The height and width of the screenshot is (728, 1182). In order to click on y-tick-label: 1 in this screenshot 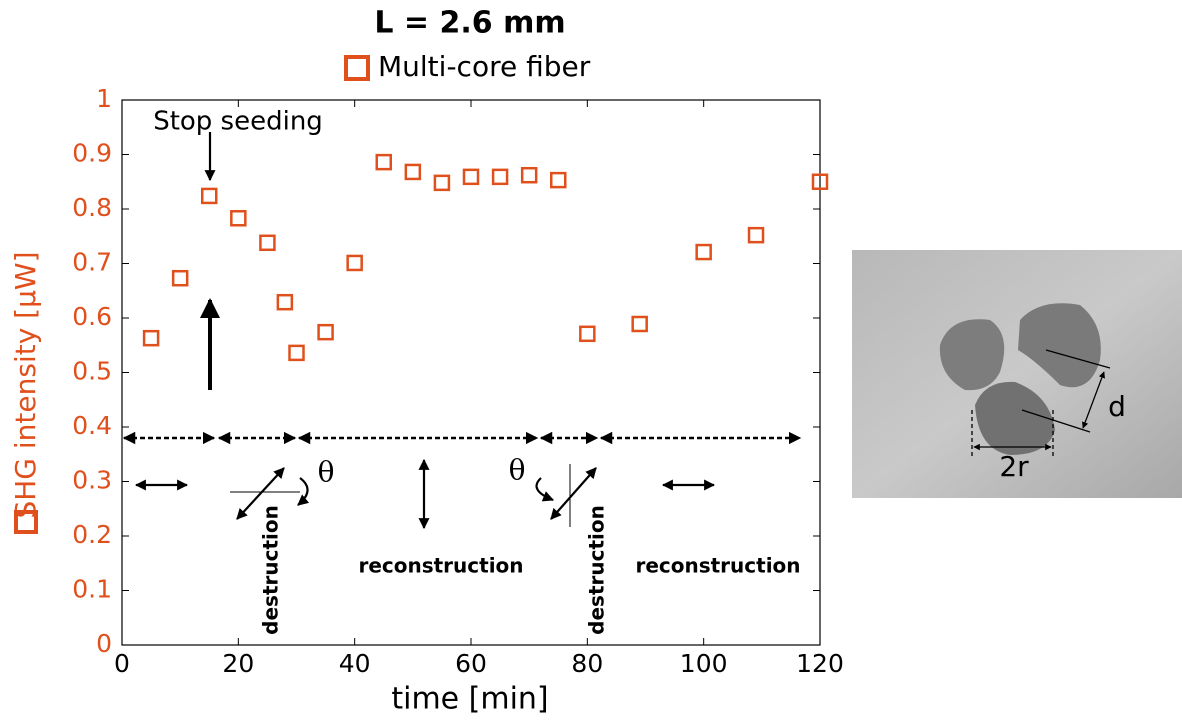, I will do `click(104, 98)`.